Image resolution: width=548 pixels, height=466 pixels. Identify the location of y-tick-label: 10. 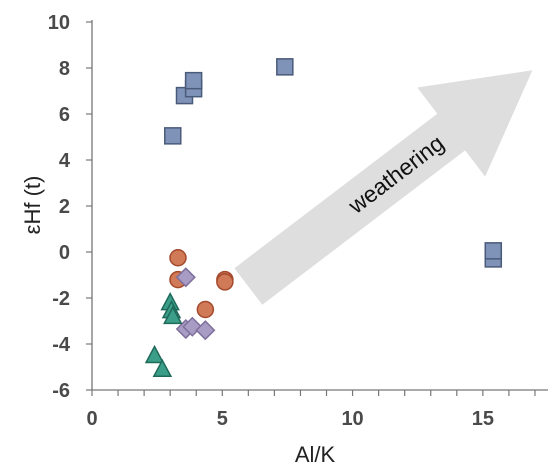
(59, 23).